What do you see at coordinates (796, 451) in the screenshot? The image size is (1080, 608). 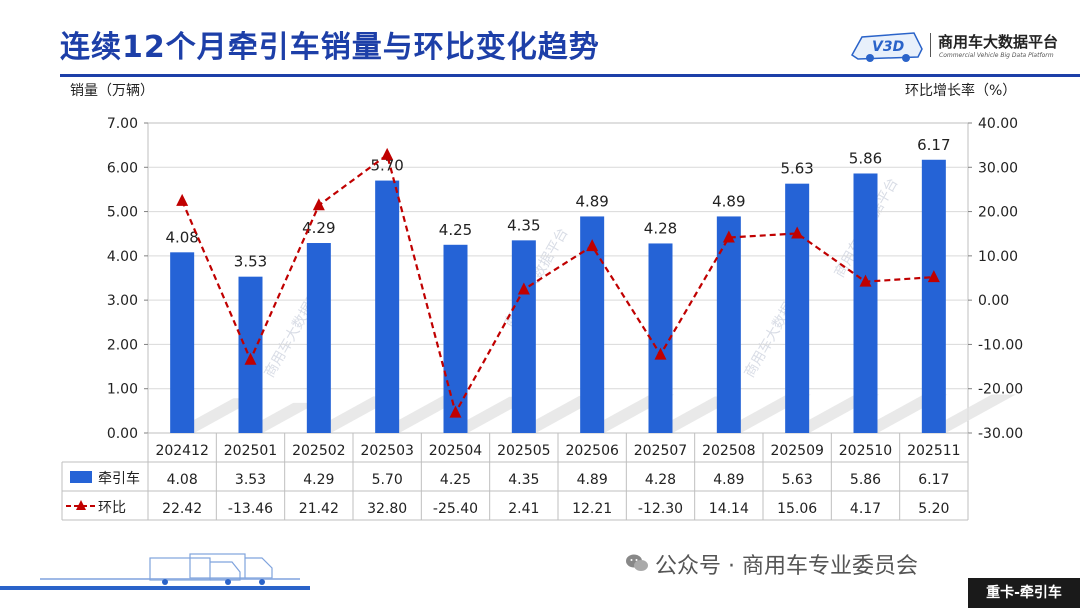 I see `x-category-label: 202509` at bounding box center [796, 451].